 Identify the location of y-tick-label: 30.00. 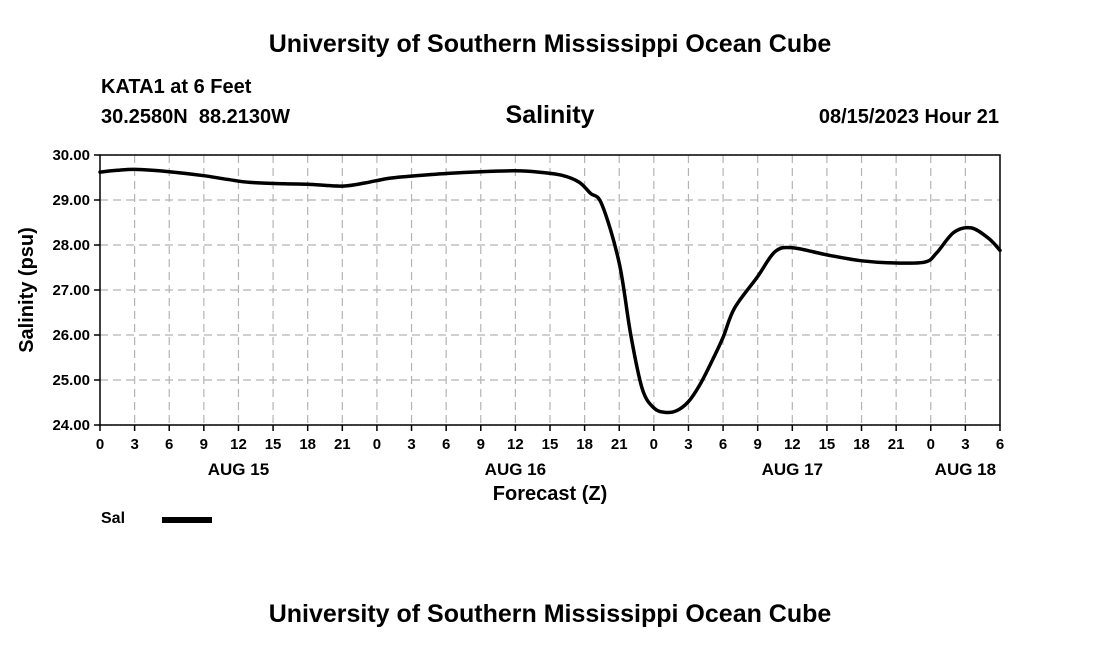
(71, 155).